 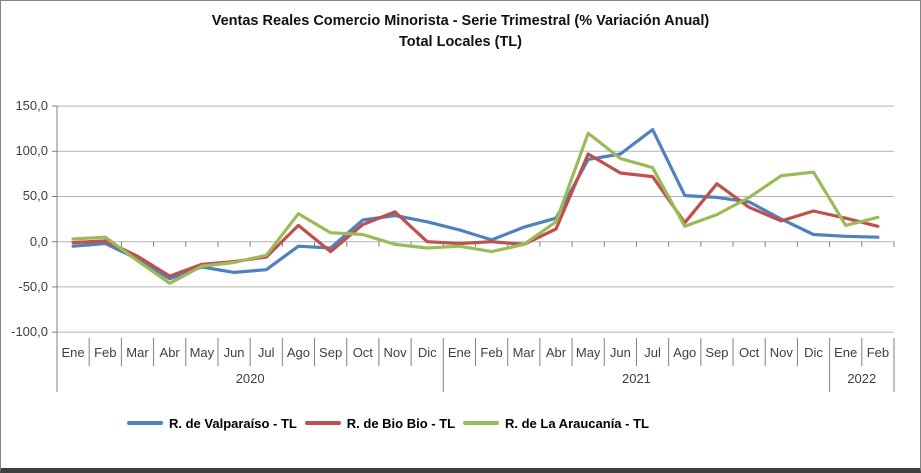 I want to click on chart-title-line2: Total Locales (TL), so click(x=460, y=42).